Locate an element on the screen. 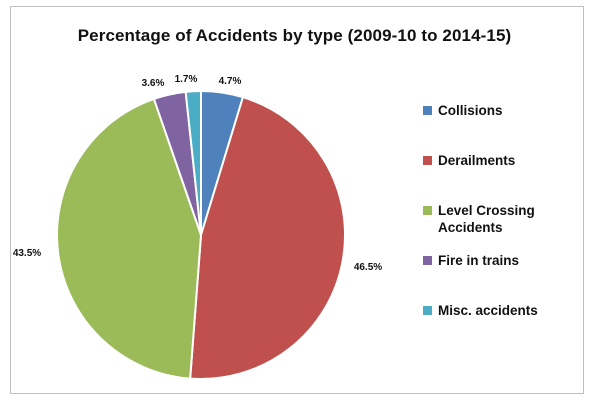 The image size is (589, 398). legend-swatch-fire-in-trains is located at coordinates (427, 260).